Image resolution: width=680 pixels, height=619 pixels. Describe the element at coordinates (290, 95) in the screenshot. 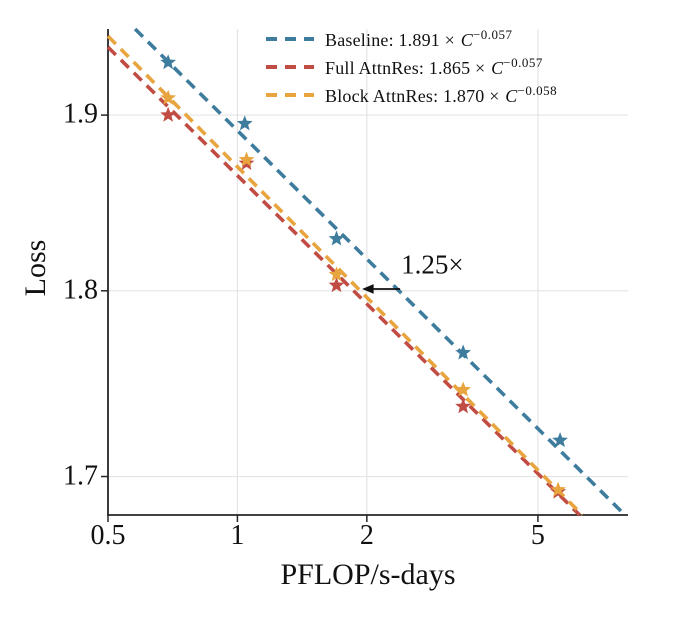

I see `legend-dash-sample-block-attnres` at that location.